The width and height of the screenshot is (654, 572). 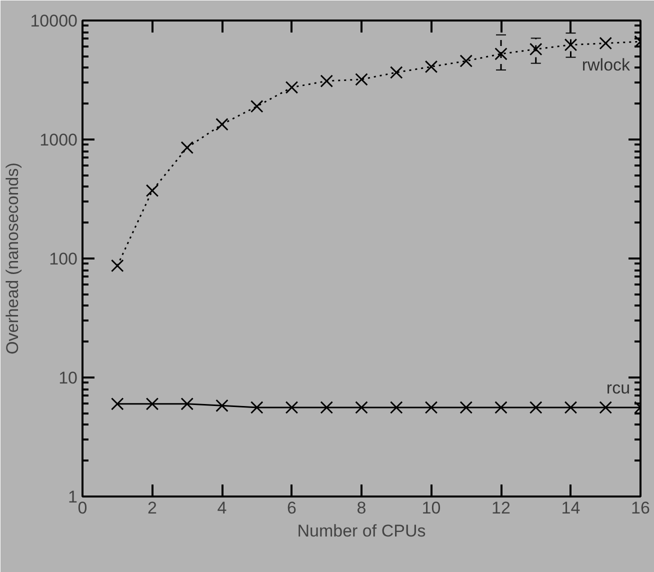 What do you see at coordinates (501, 508) in the screenshot?
I see `x-tick-label: 12` at bounding box center [501, 508].